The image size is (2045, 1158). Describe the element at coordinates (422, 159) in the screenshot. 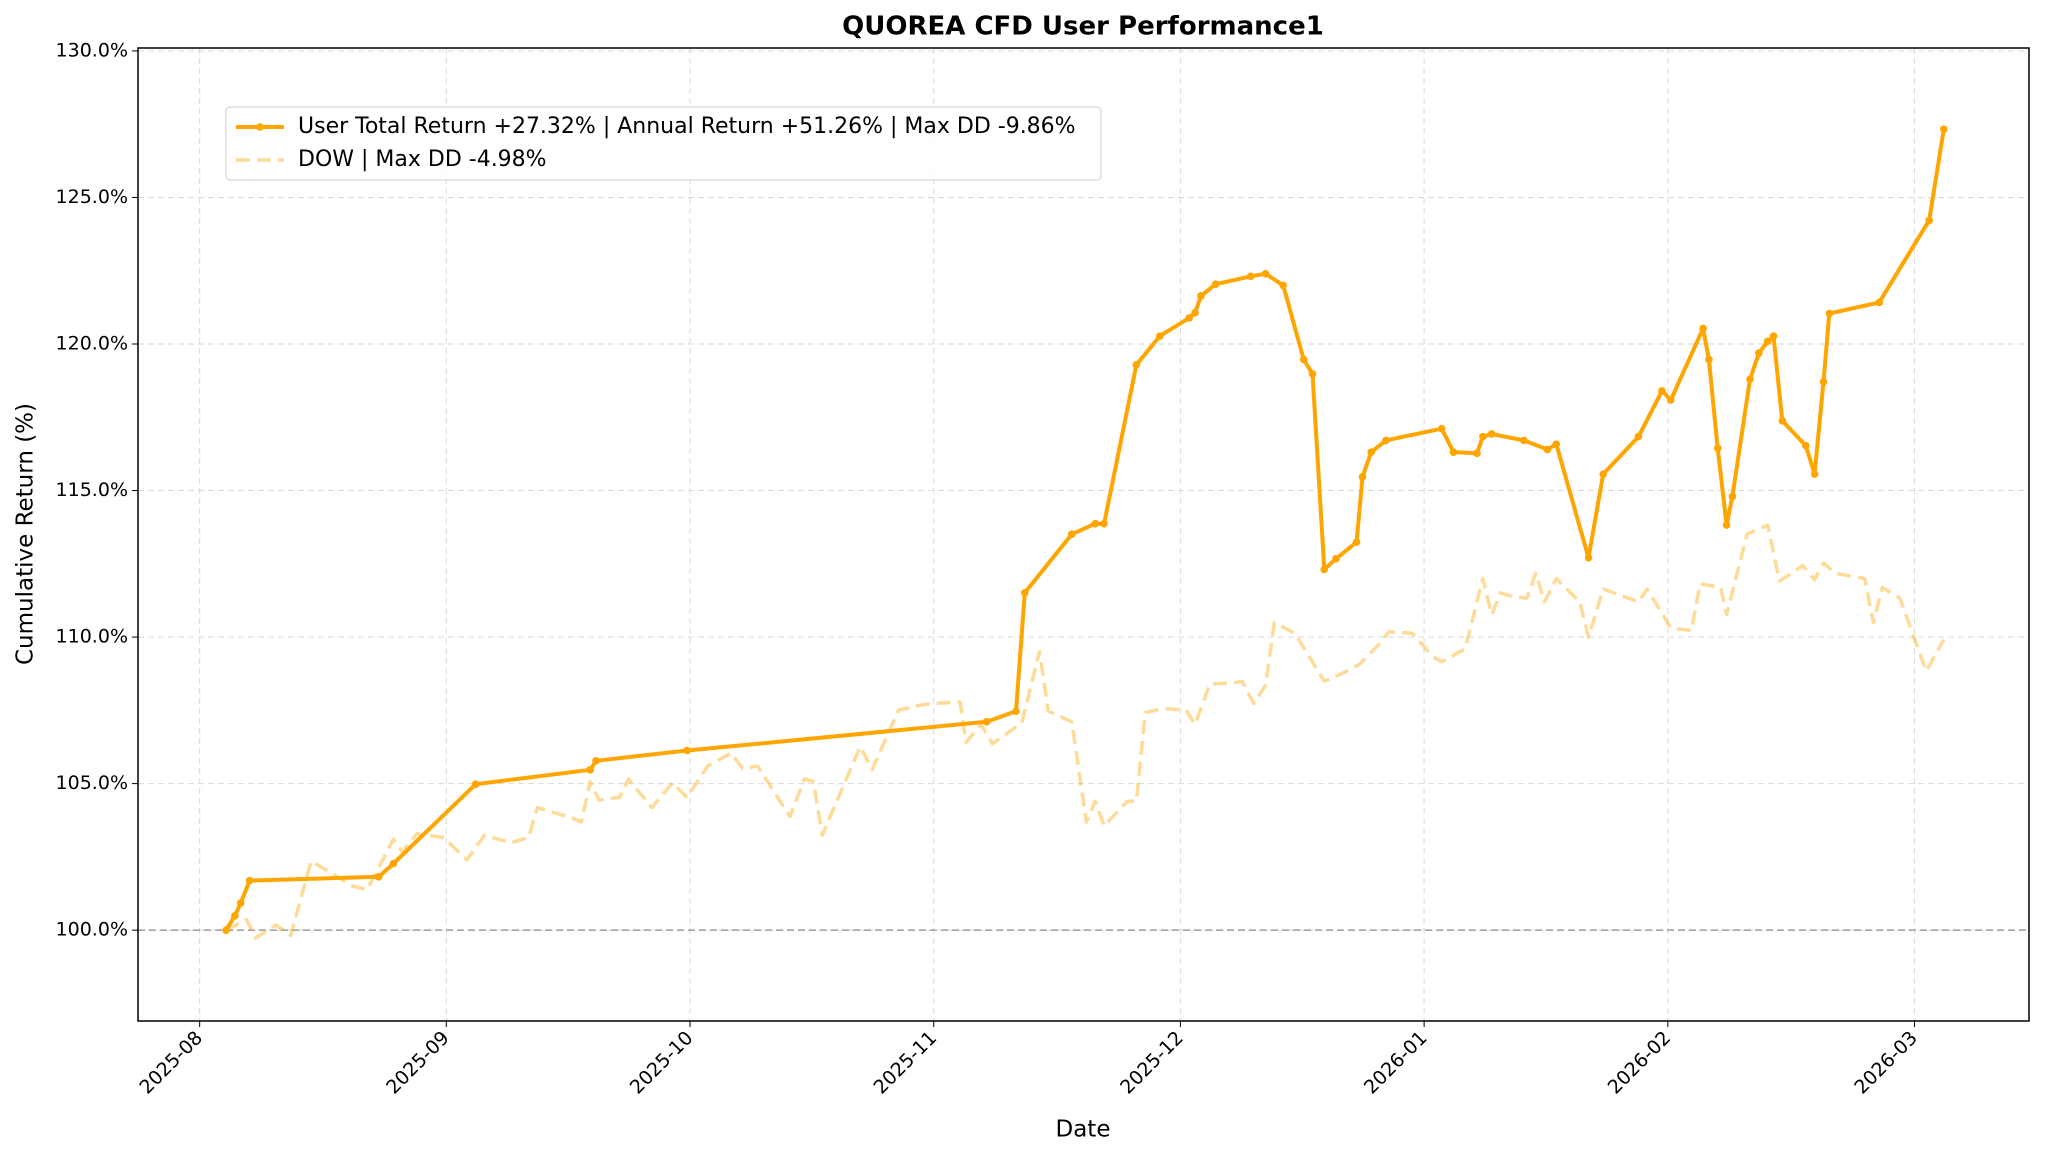

I see `legend-label: DOW | Max DD -4.98%` at that location.